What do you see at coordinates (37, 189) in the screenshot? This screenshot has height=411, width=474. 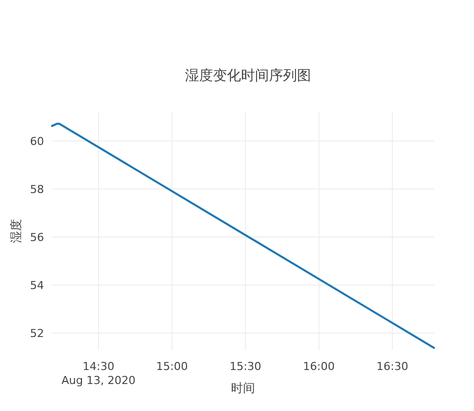 I see `y-tick-label: 58` at bounding box center [37, 189].